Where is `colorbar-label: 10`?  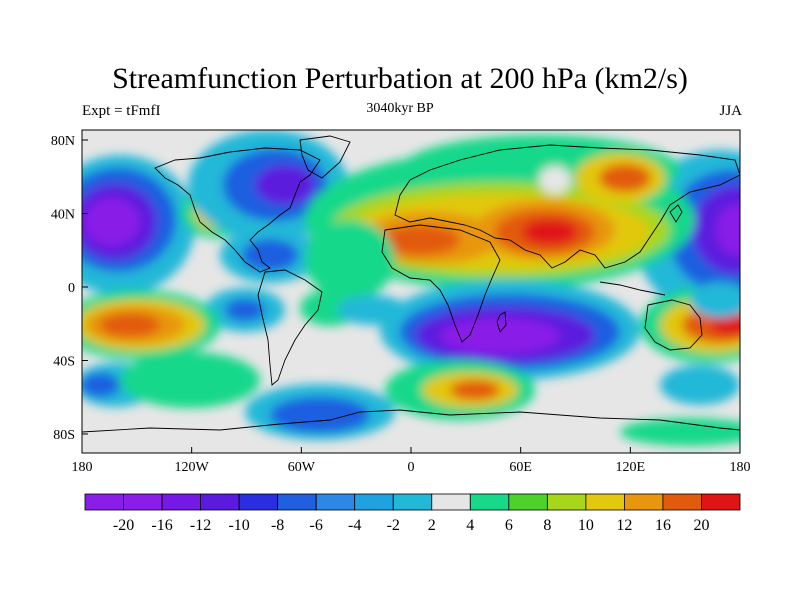
colorbar-label: 10 is located at coordinates (586, 525).